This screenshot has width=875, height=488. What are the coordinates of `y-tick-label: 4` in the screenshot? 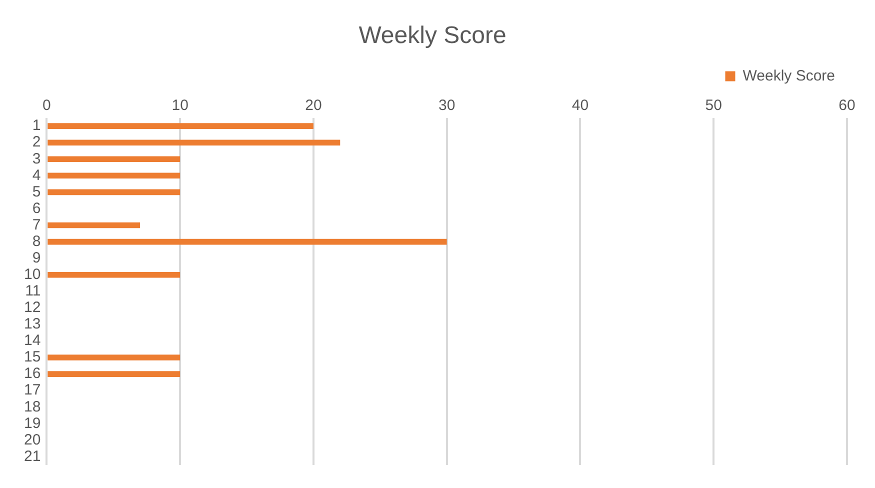 It's located at (36, 175).